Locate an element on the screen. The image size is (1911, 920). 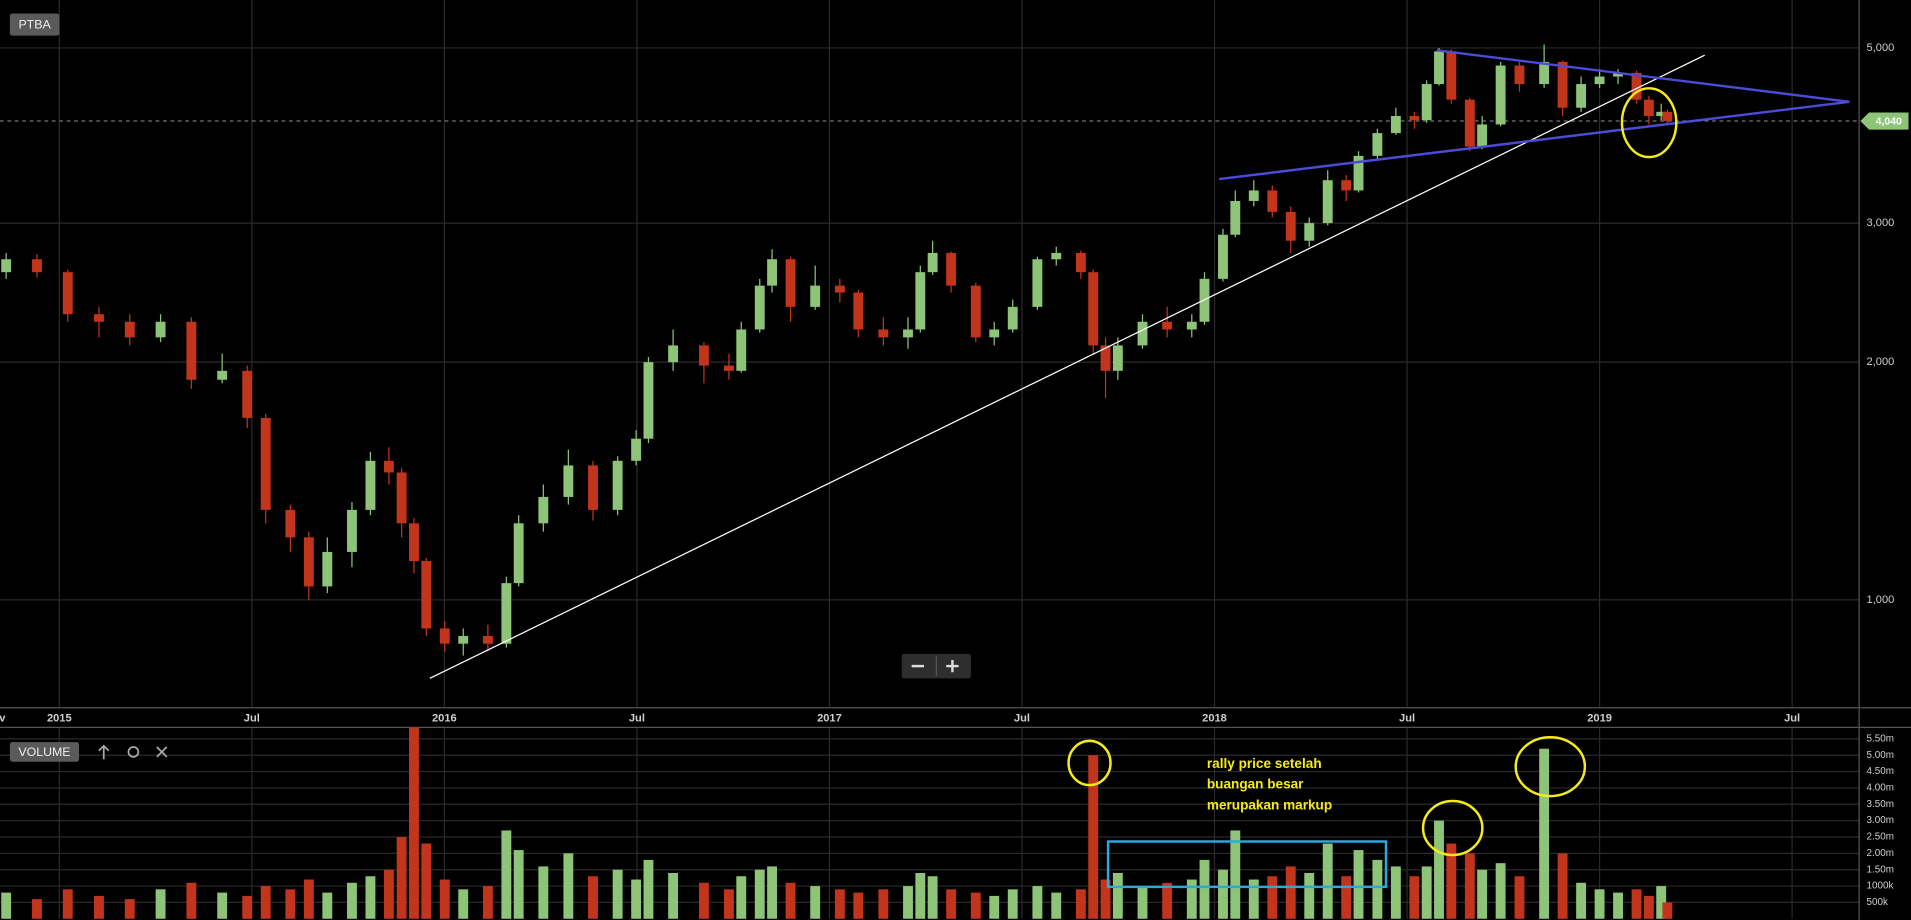
panel-label: VOLUME is located at coordinates (44, 752).